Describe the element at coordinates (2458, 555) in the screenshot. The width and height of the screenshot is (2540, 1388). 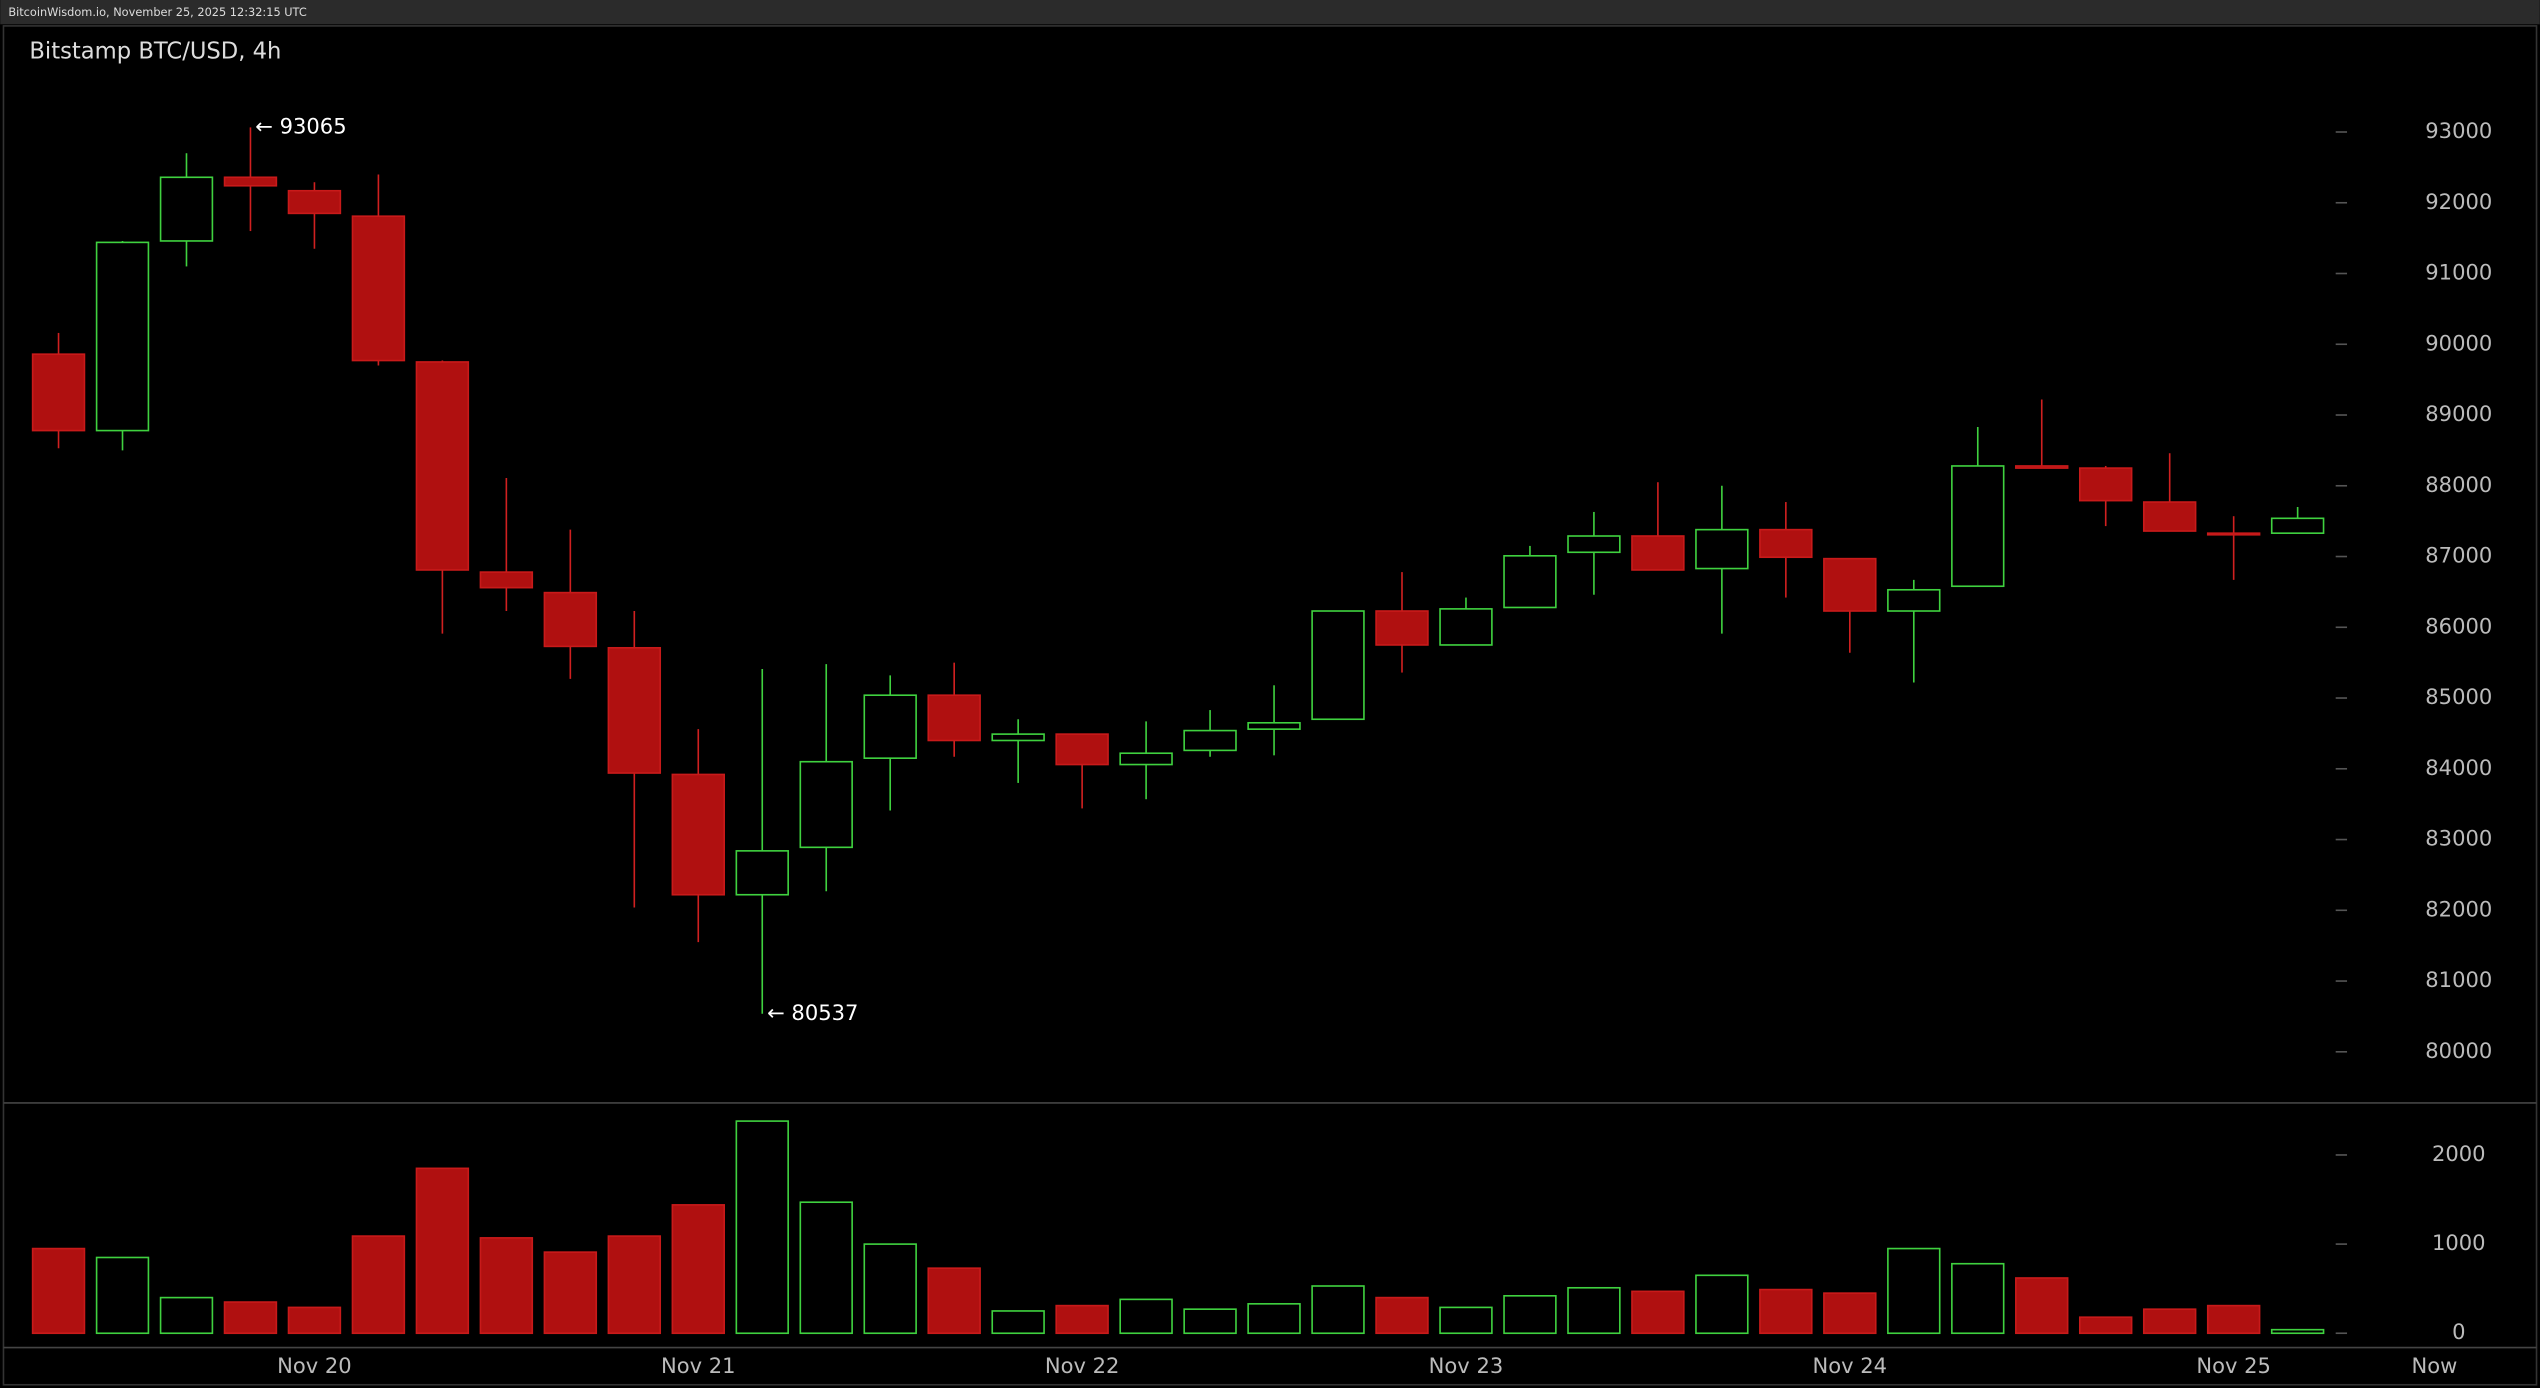
I see `y-tick-label: 87000` at that location.